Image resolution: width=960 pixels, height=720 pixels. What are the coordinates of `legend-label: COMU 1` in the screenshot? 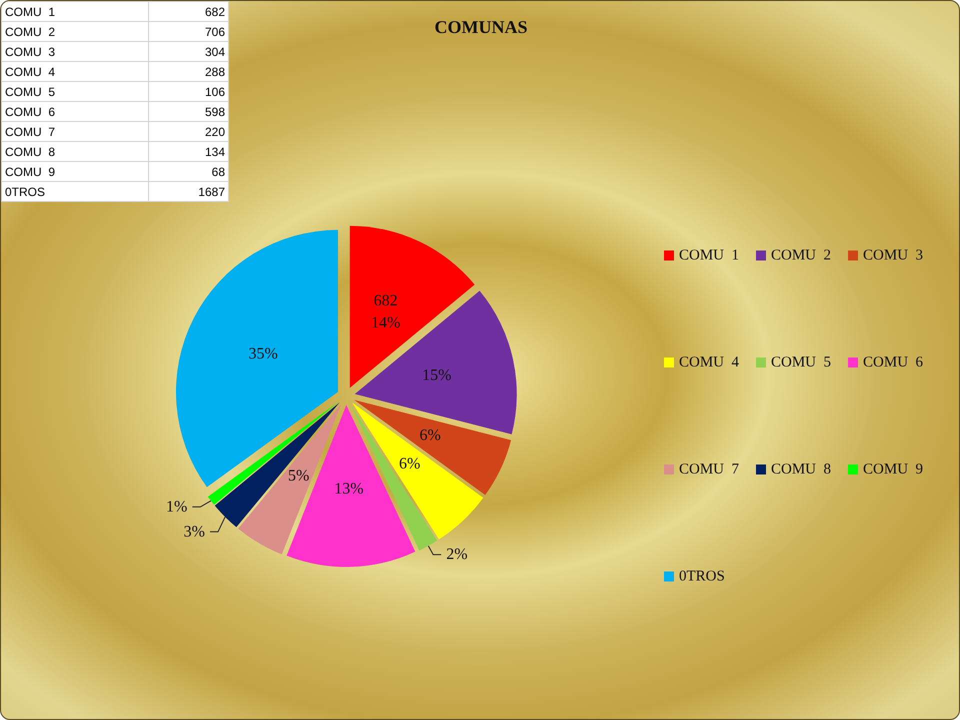 It's located at (709, 256).